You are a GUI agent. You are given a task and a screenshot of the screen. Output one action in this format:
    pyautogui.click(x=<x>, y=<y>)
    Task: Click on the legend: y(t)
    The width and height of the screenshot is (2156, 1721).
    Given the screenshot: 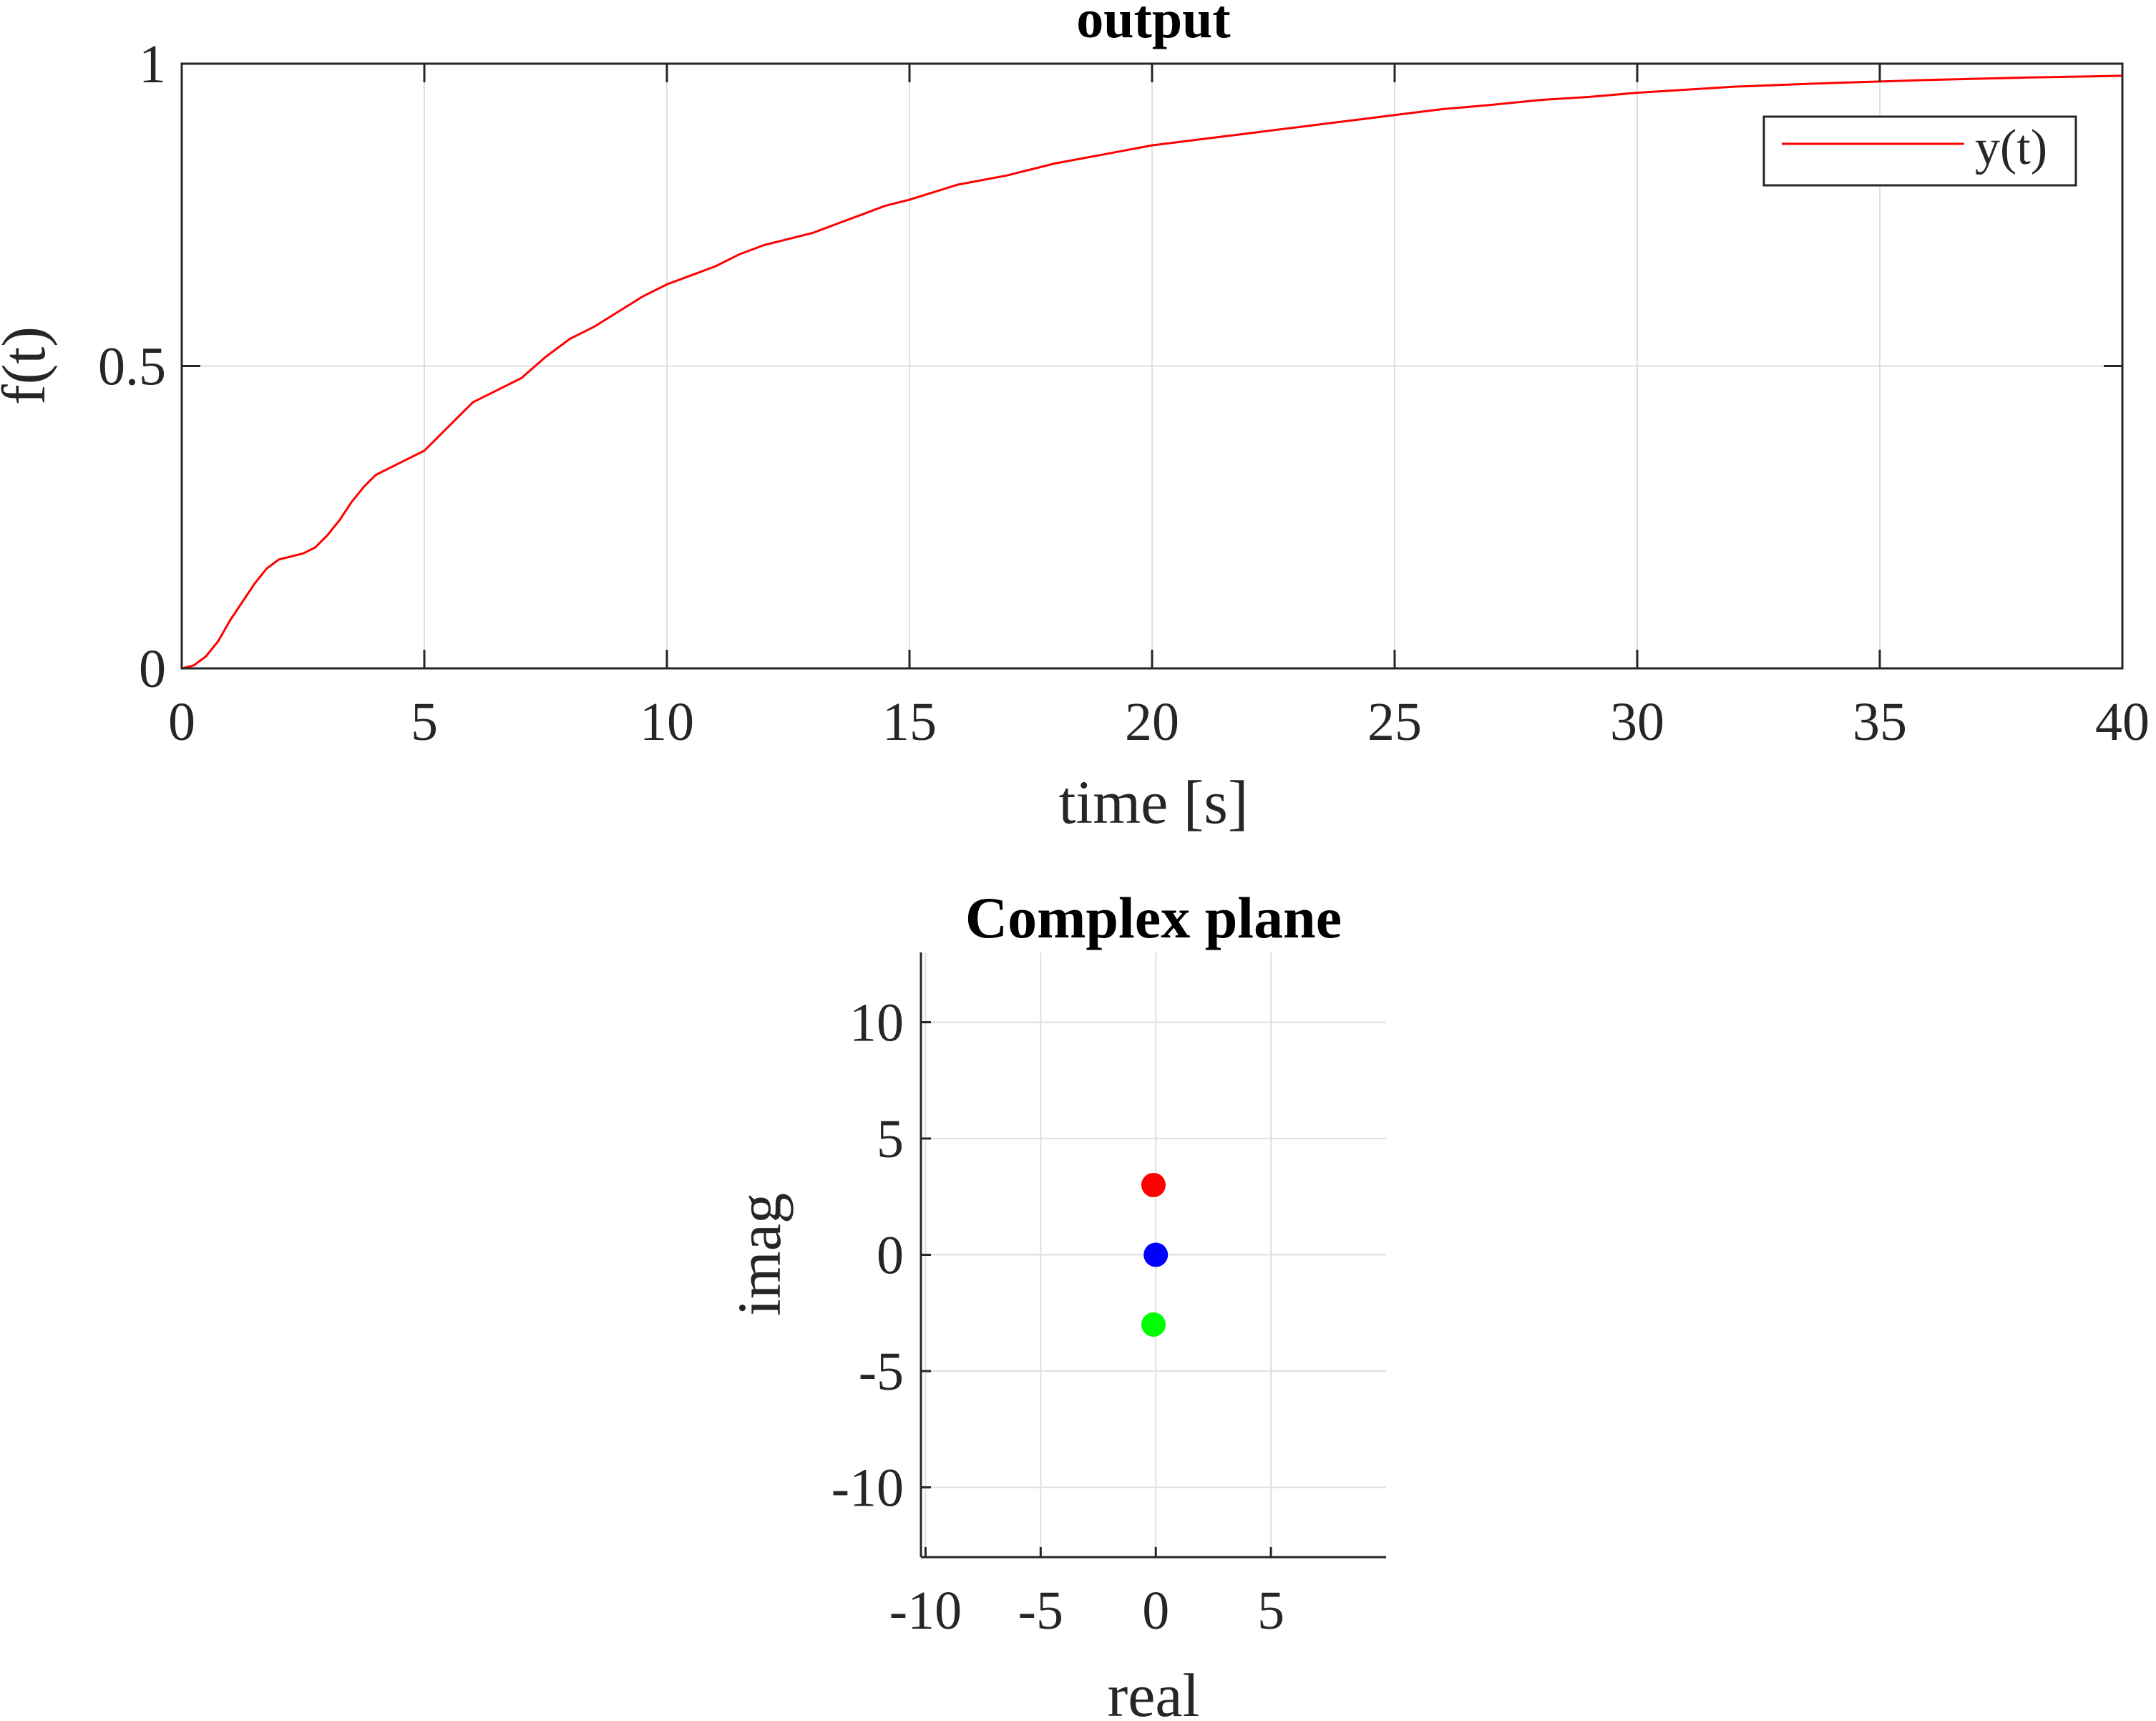 What is the action you would take?
    pyautogui.click(x=1919, y=151)
    